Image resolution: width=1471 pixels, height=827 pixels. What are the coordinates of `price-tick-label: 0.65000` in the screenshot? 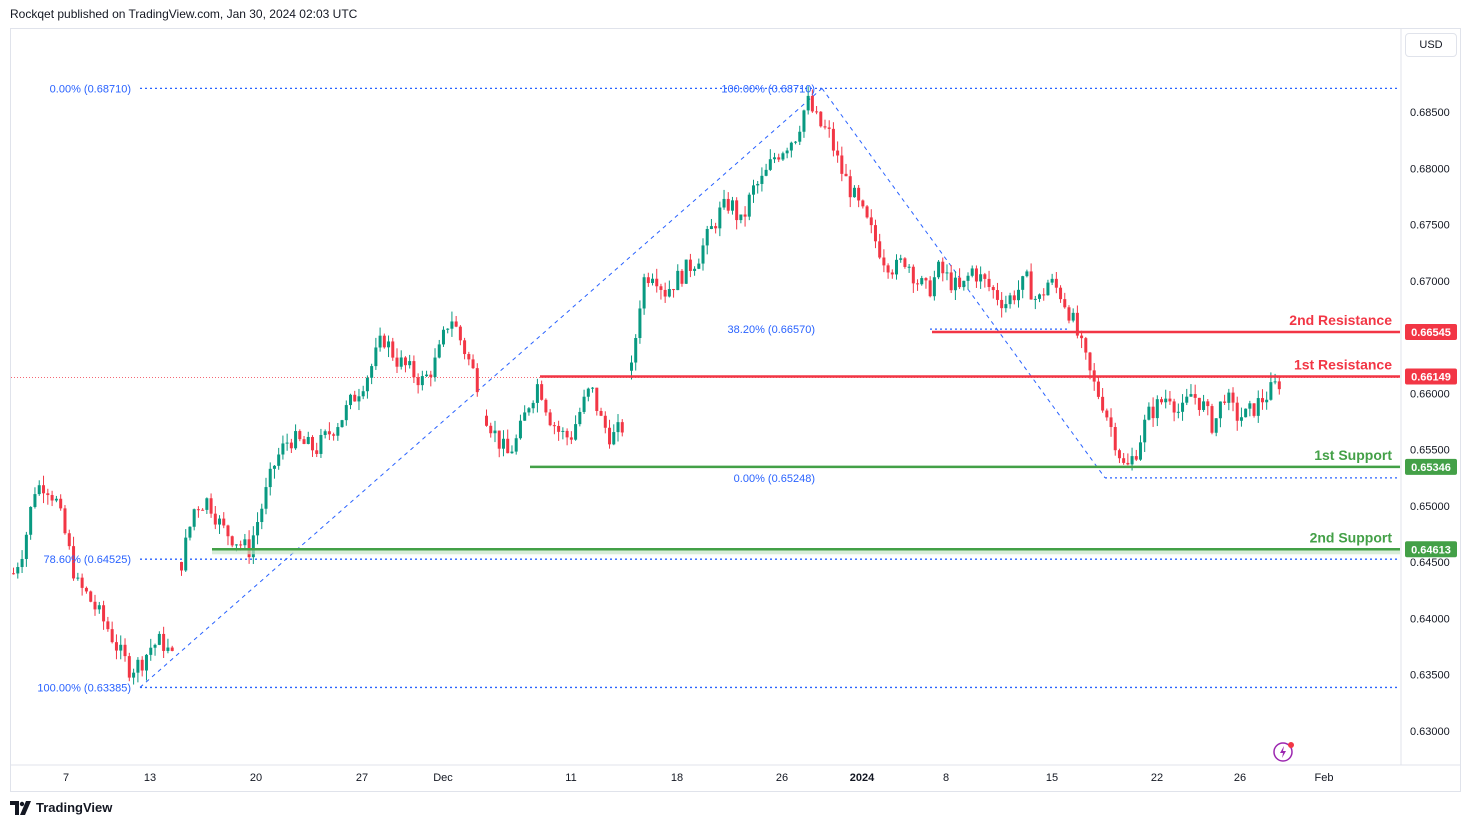 It's located at (1430, 507).